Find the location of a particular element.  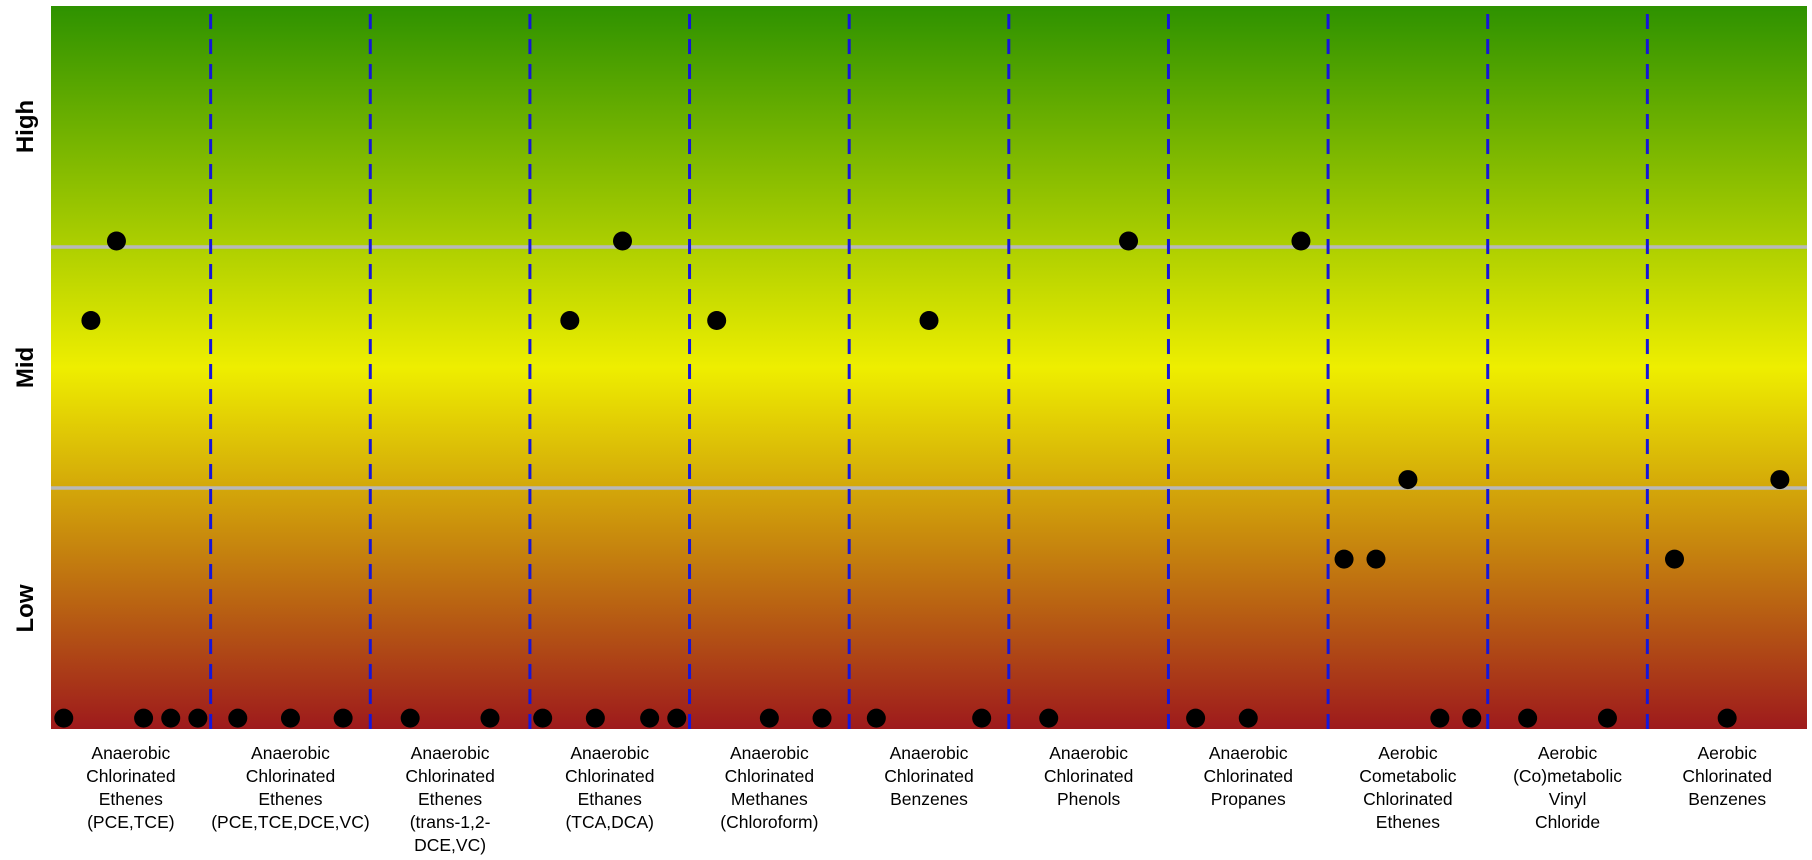

y-level-label: High is located at coordinates (25, 126).